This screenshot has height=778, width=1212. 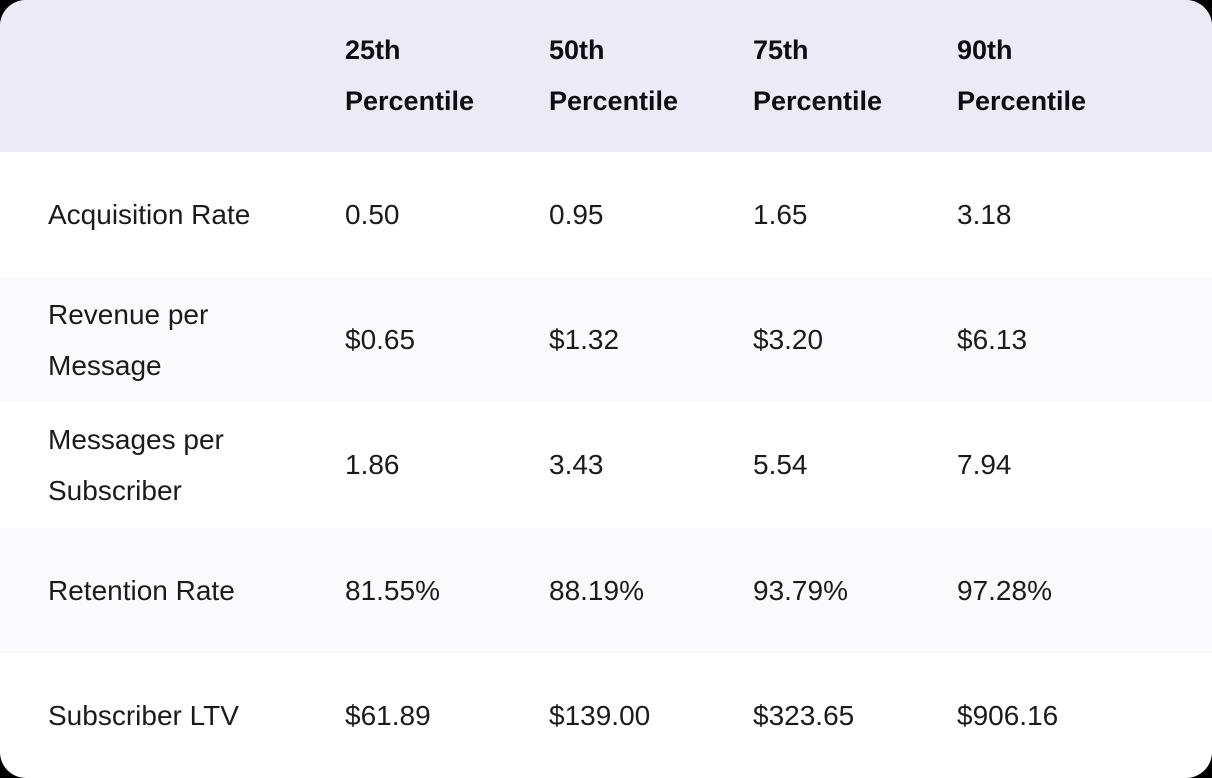 What do you see at coordinates (788, 340) in the screenshot?
I see `cell-value: $3.20` at bounding box center [788, 340].